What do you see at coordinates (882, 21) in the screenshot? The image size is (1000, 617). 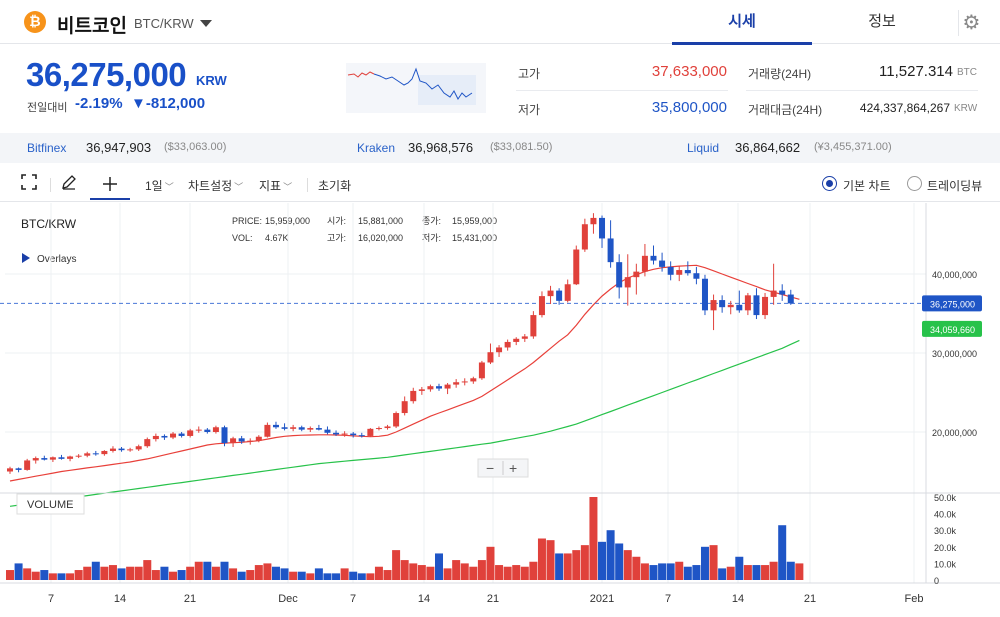 I see `tab-info: 정보` at bounding box center [882, 21].